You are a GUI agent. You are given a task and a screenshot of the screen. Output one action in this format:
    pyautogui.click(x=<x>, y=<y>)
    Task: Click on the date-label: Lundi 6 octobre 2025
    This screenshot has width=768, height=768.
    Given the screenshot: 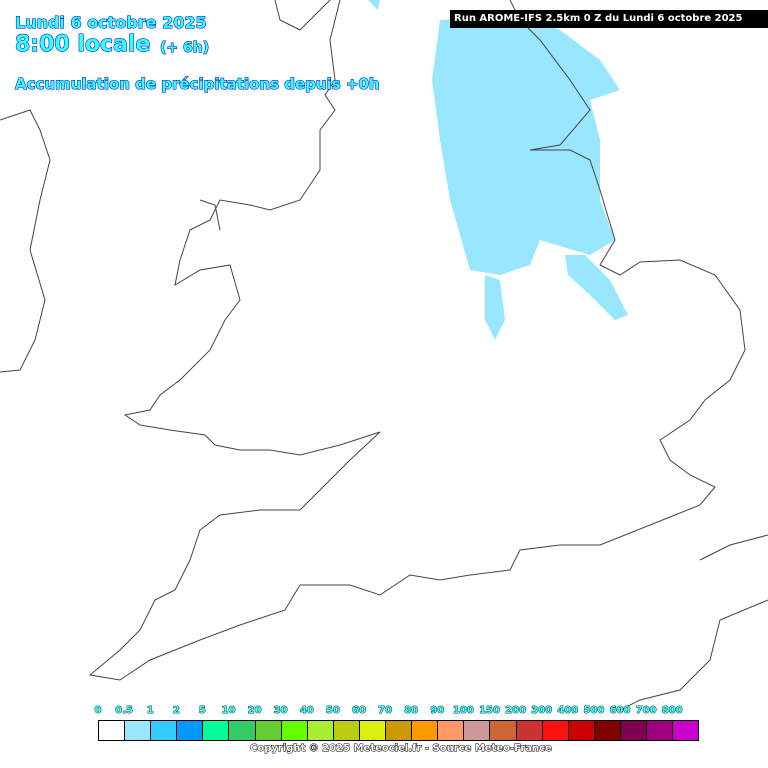 What is the action you would take?
    pyautogui.click(x=111, y=23)
    